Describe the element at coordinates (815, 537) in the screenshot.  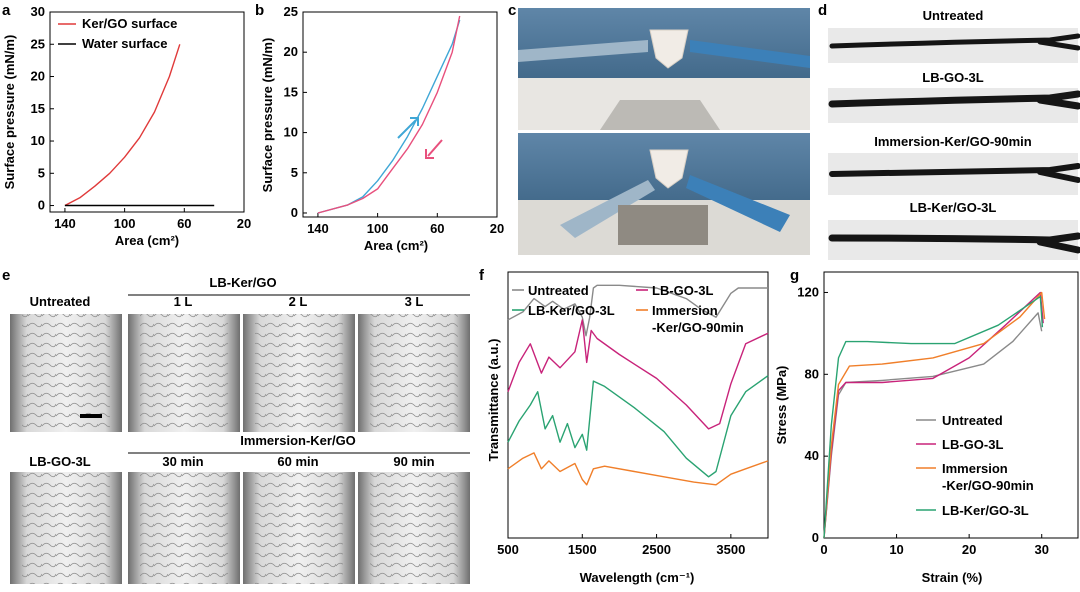
I see `panel-g-ytick-label: 0` at that location.